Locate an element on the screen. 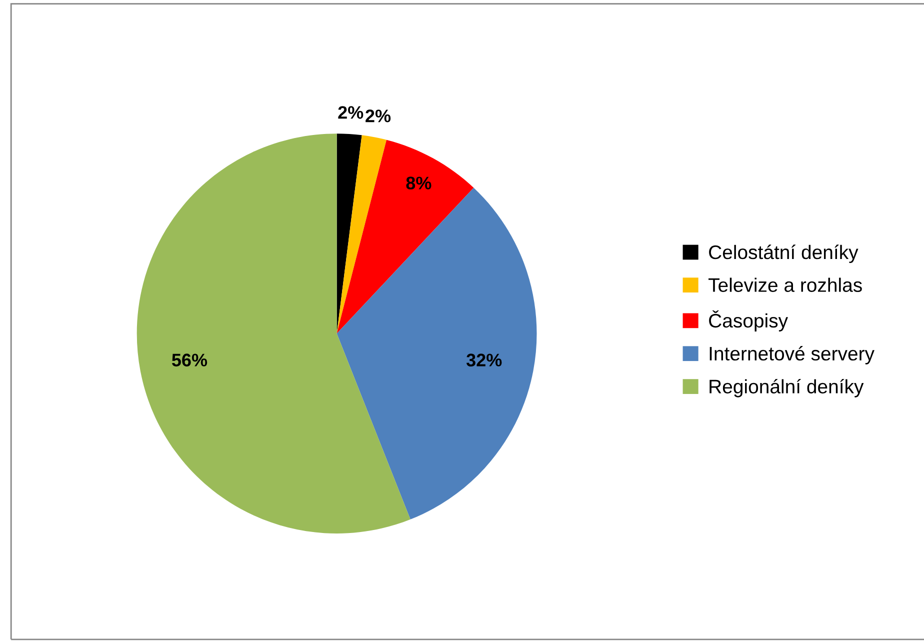 The height and width of the screenshot is (642, 924). data-label: 8% is located at coordinates (419, 183).